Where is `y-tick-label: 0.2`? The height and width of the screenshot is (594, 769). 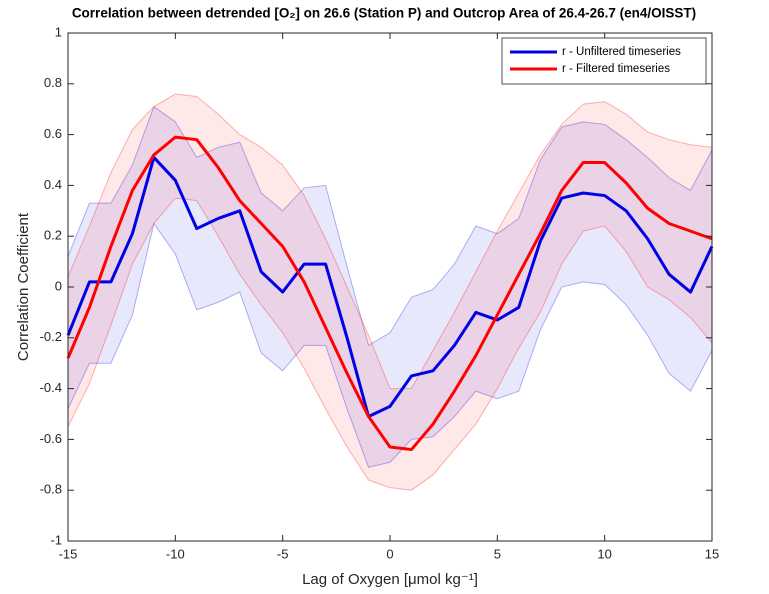 y-tick-label: 0.2 is located at coordinates (53, 235).